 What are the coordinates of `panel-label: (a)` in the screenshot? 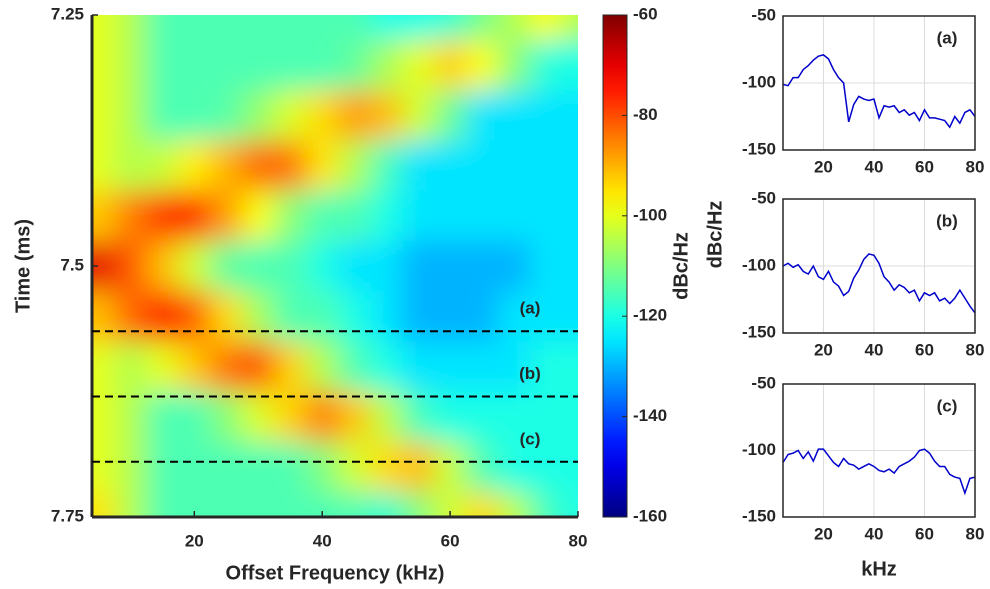 It's located at (947, 37).